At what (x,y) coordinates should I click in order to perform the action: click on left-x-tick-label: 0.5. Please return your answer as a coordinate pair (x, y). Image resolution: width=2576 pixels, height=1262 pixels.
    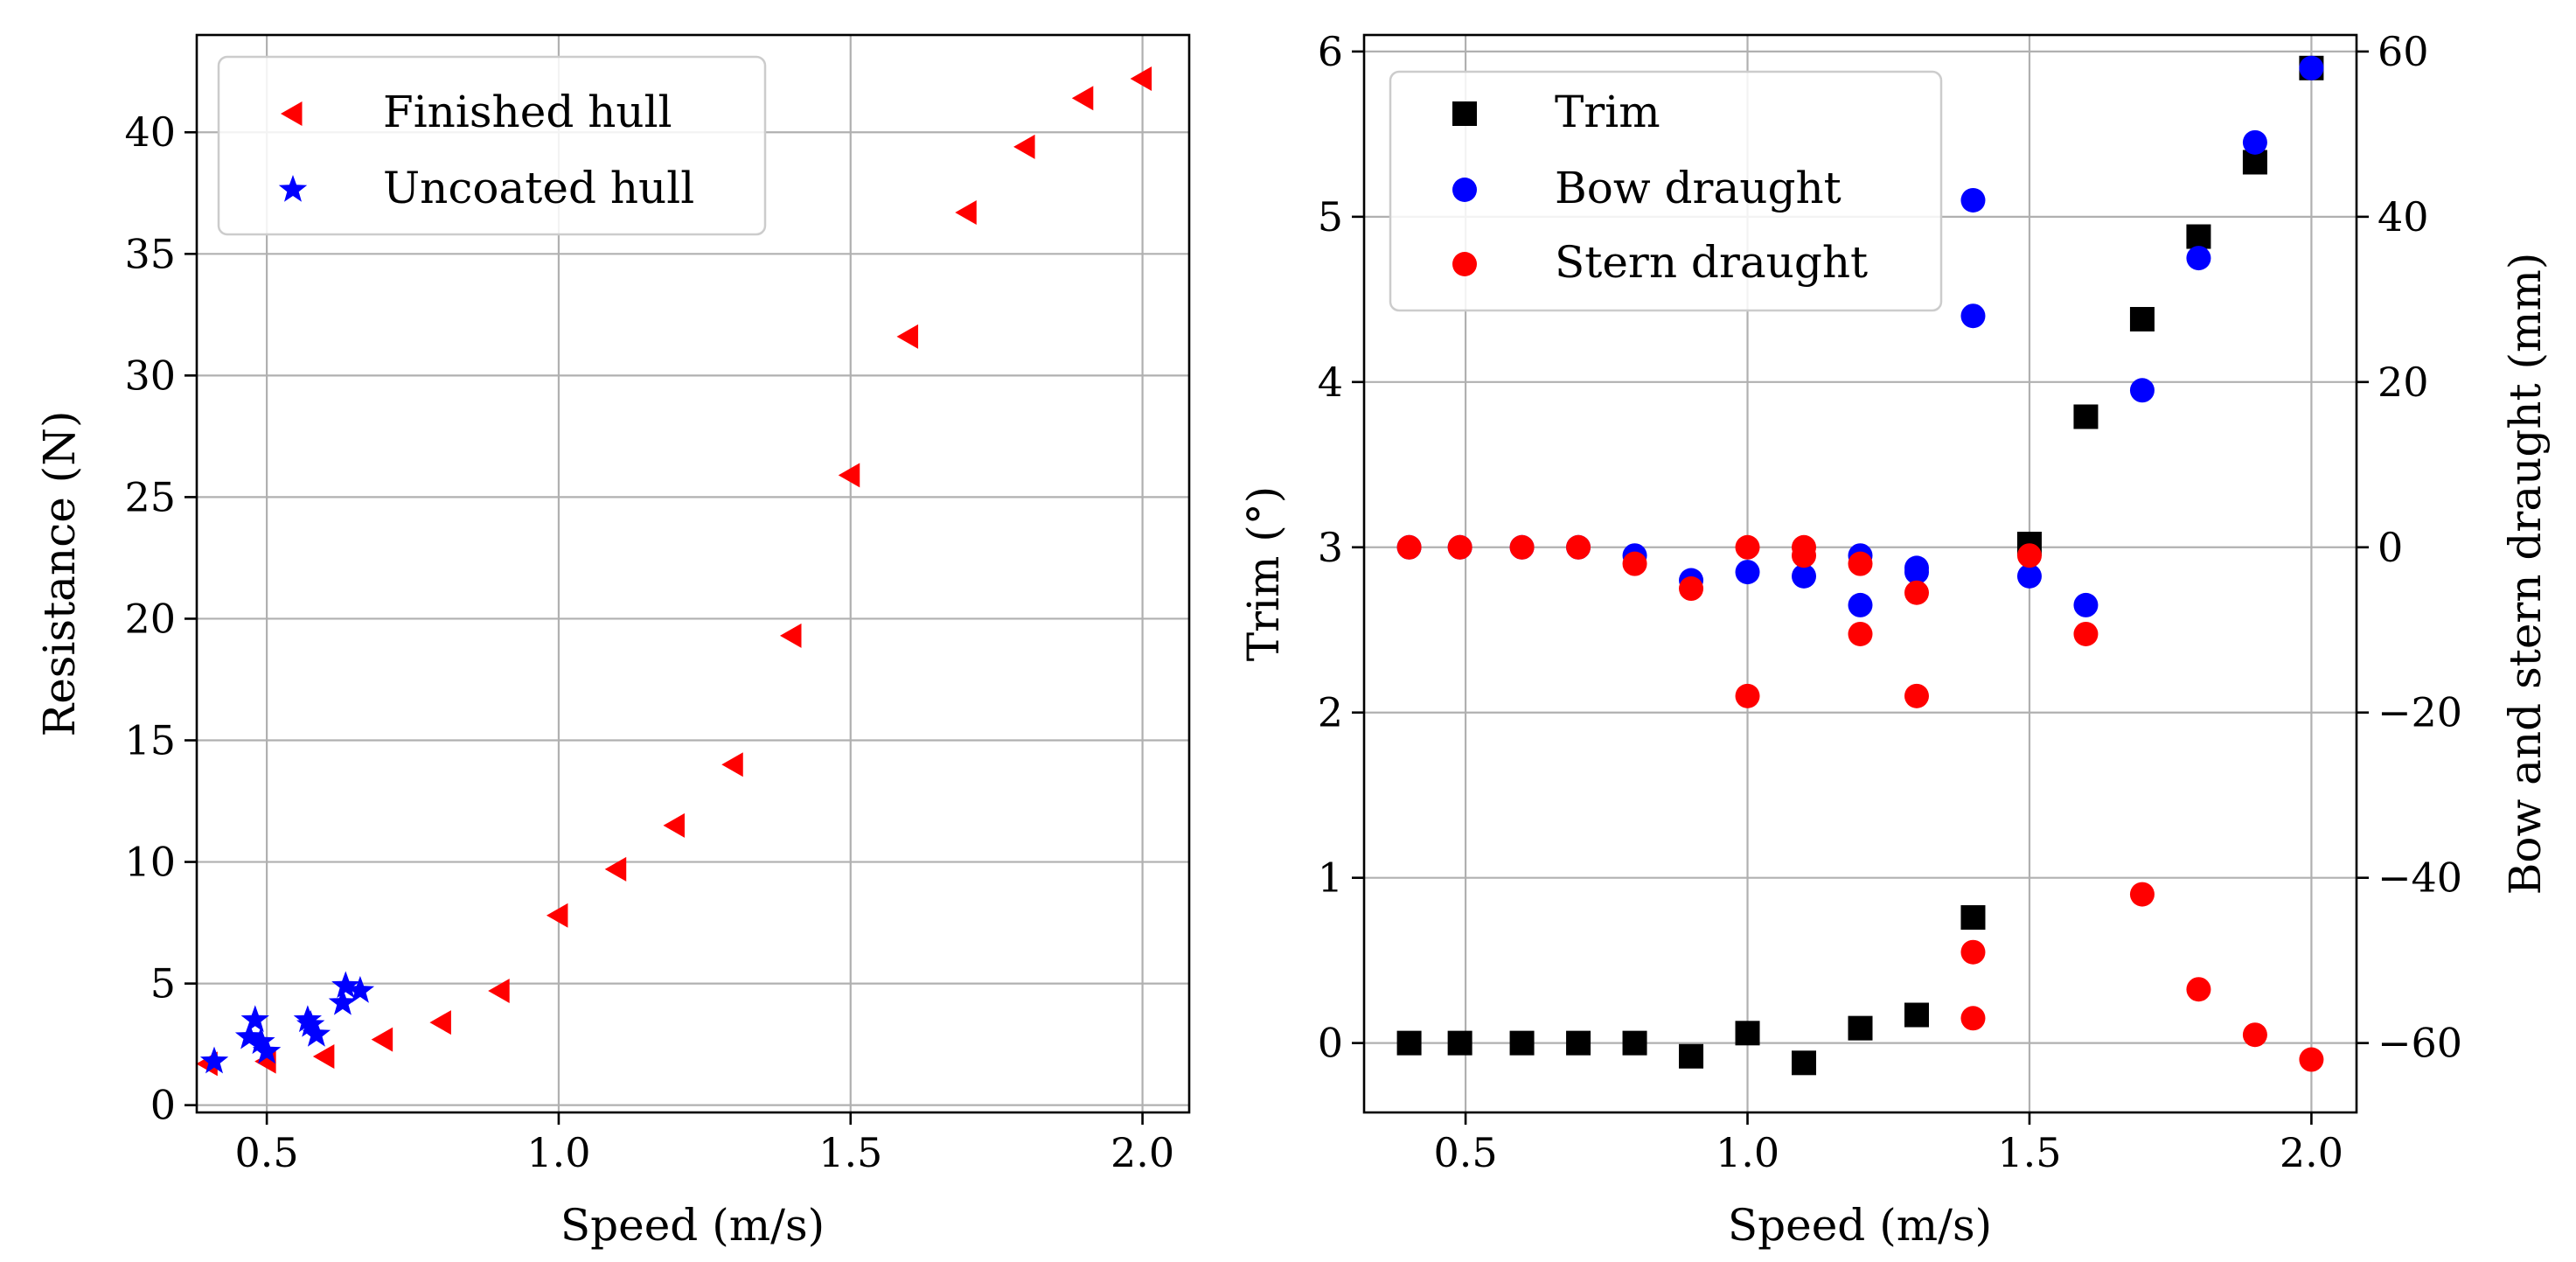
    Looking at the image, I should click on (267, 1152).